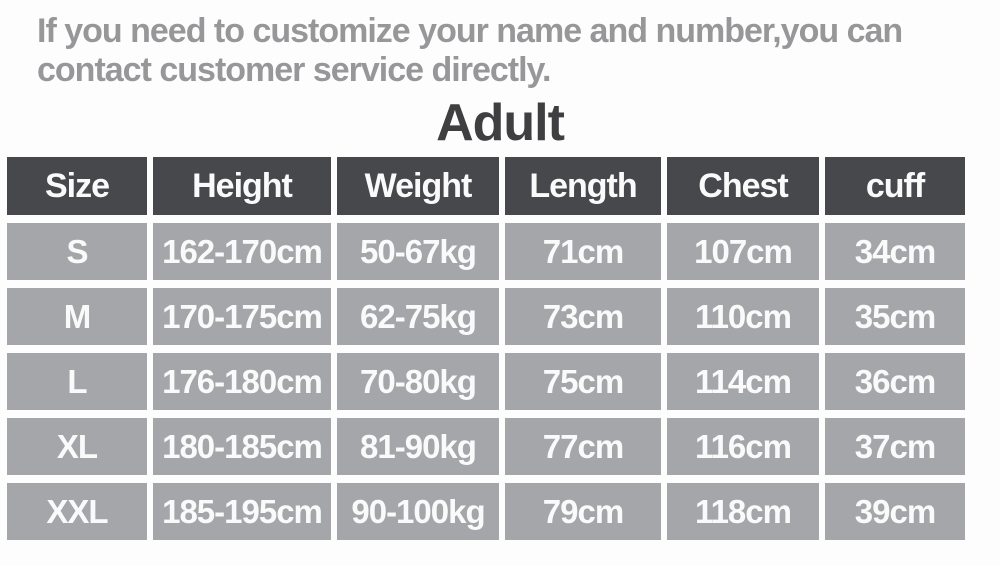 This screenshot has height=566, width=1000. What do you see at coordinates (895, 316) in the screenshot?
I see `value-cell: 35cm` at bounding box center [895, 316].